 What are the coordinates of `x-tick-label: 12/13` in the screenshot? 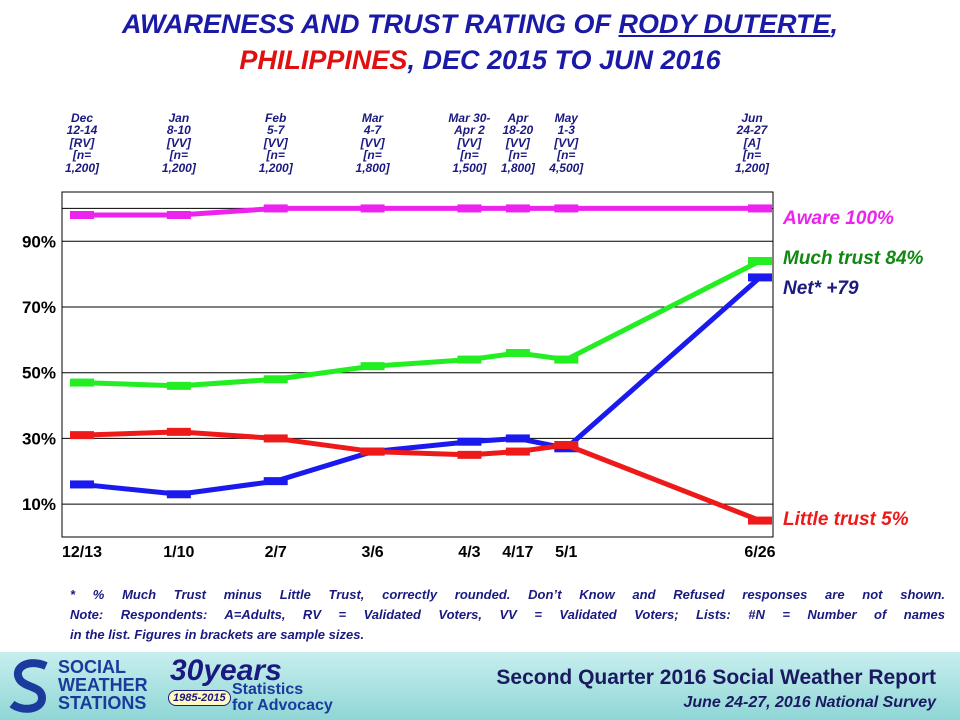 It's located at (82, 552).